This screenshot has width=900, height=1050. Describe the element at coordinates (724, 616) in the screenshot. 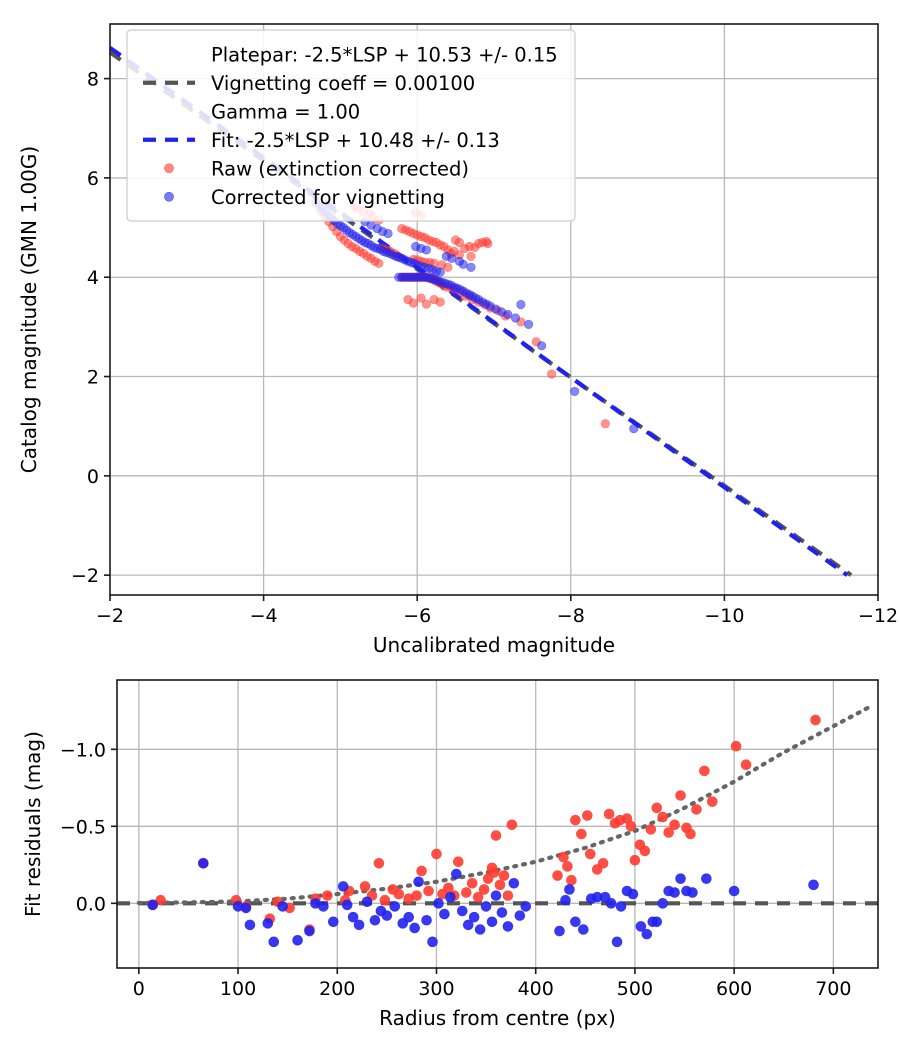

I see `x-tick-label: −10` at that location.